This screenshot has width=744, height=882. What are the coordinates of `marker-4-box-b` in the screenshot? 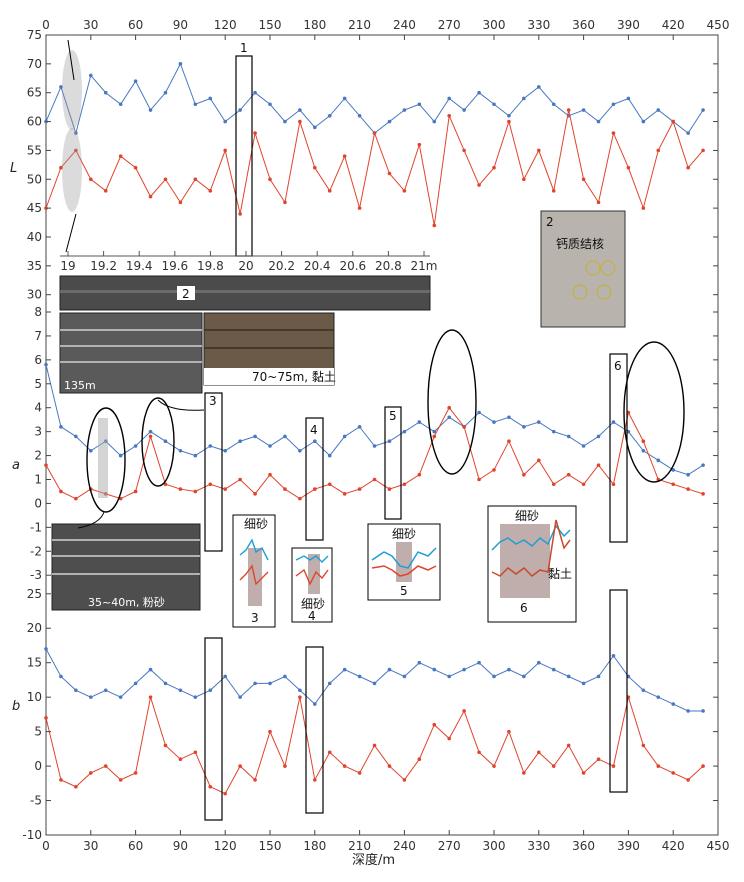 It's located at (314, 730).